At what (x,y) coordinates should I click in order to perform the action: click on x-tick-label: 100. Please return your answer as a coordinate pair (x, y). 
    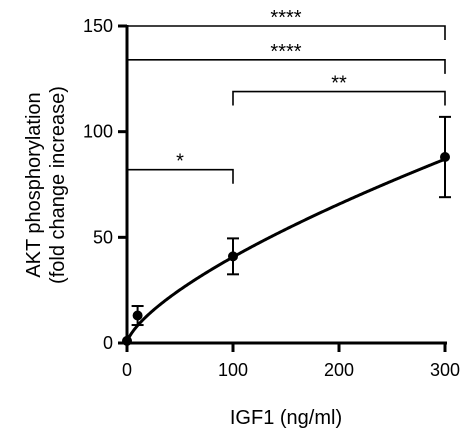
    Looking at the image, I should click on (233, 370).